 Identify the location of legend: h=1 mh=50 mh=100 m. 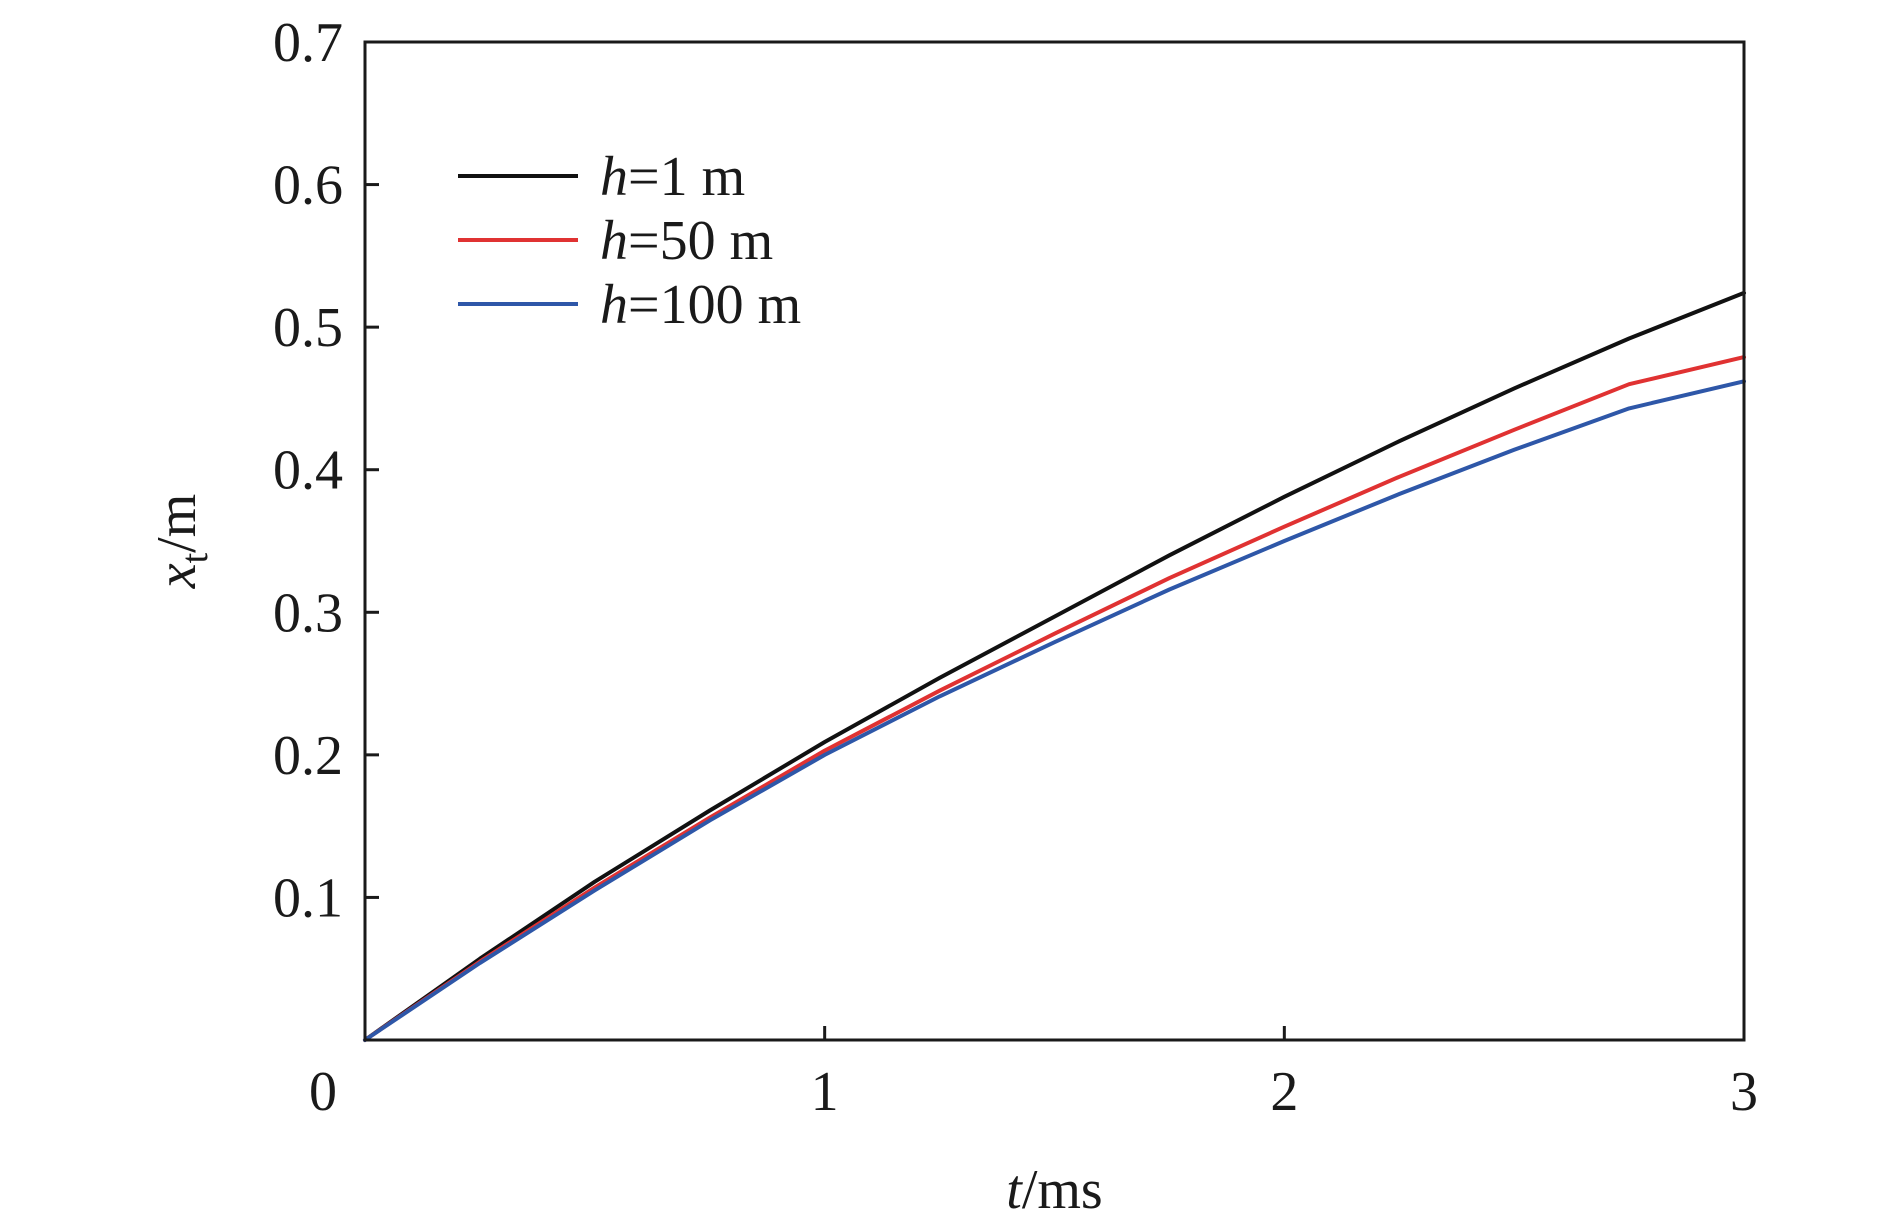
(629, 241).